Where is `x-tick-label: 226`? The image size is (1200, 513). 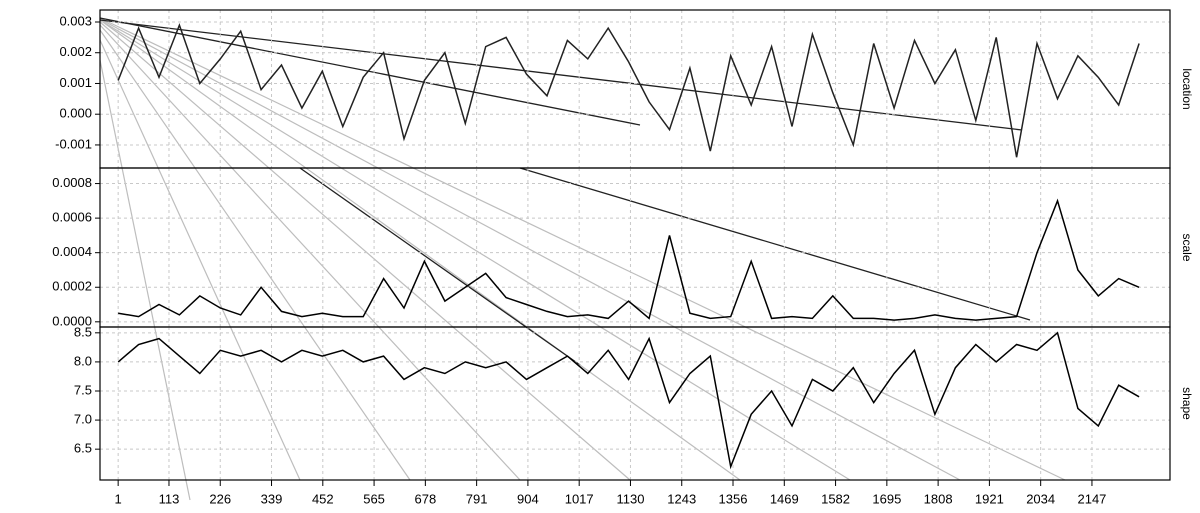
x-tick-label: 226 is located at coordinates (220, 498).